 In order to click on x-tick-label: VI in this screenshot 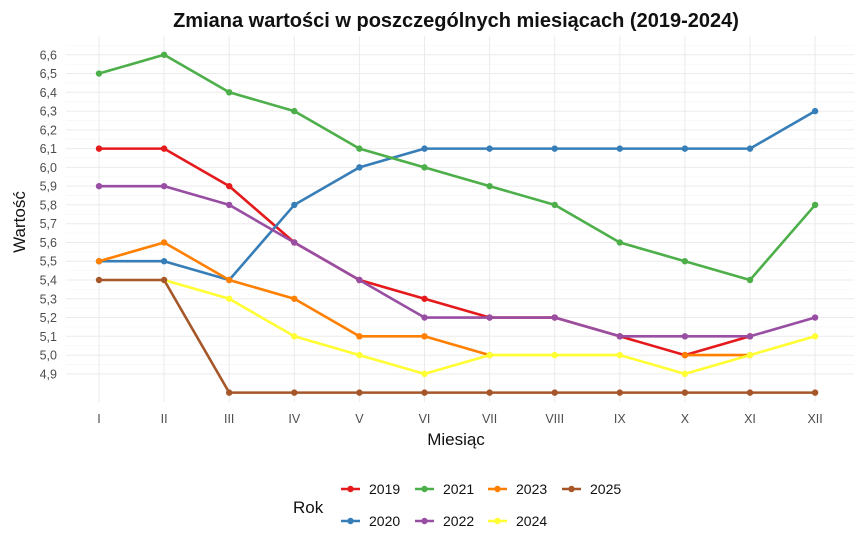, I will do `click(425, 419)`.